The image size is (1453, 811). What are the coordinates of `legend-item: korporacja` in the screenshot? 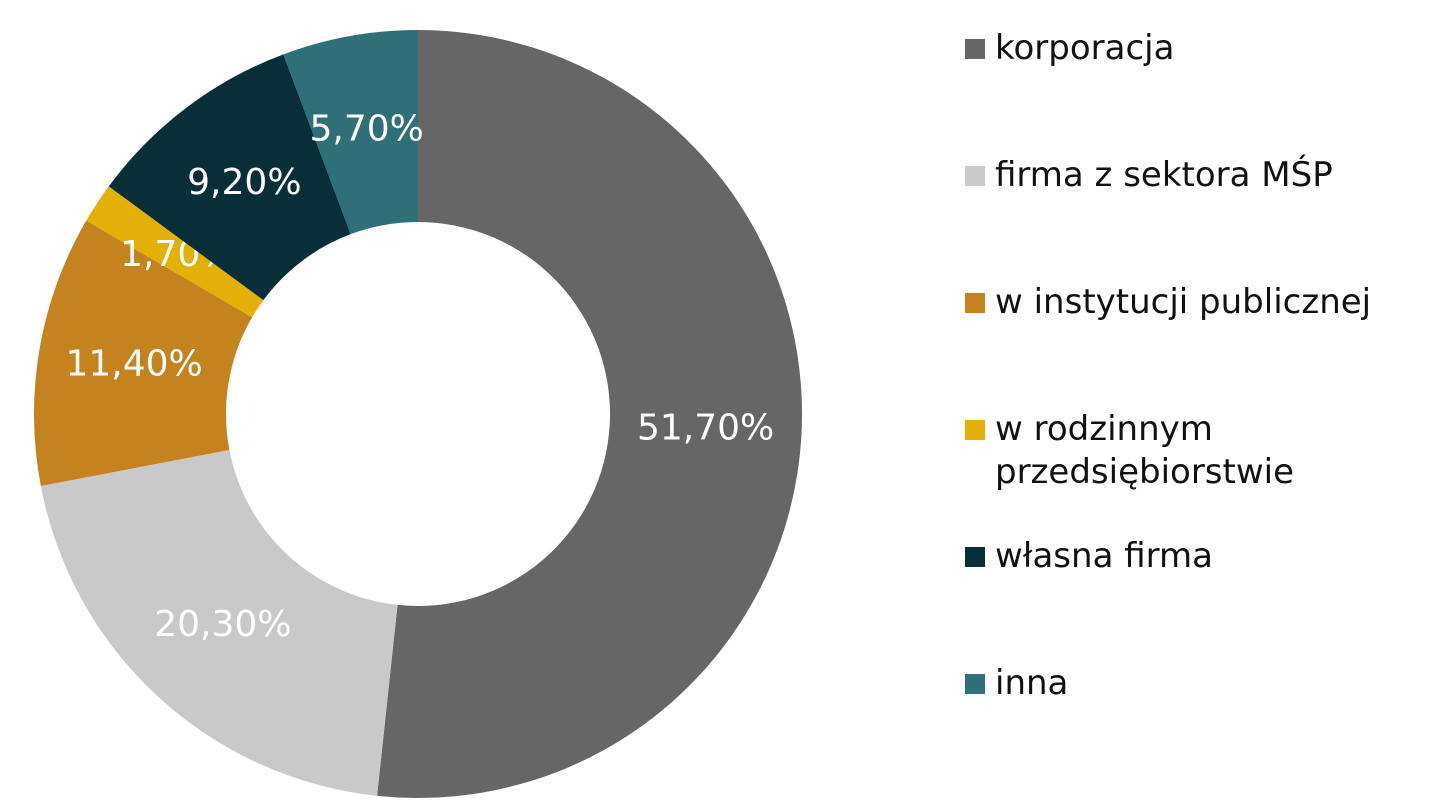 It's located at (1200, 48).